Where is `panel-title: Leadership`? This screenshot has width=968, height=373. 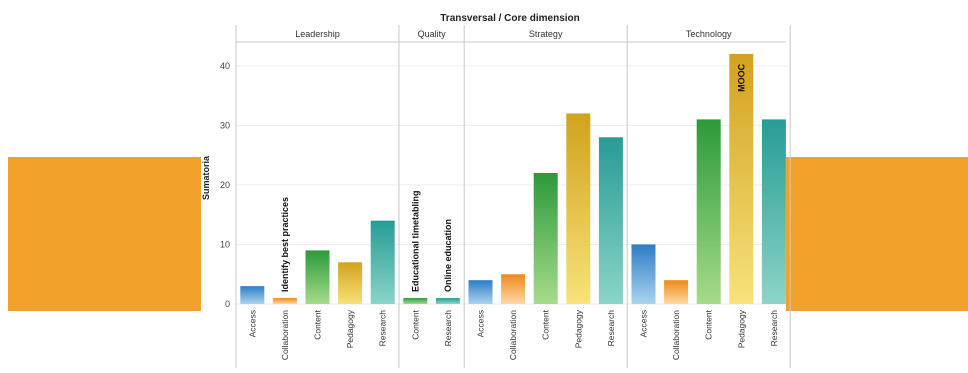 panel-title: Leadership is located at coordinates (317, 34).